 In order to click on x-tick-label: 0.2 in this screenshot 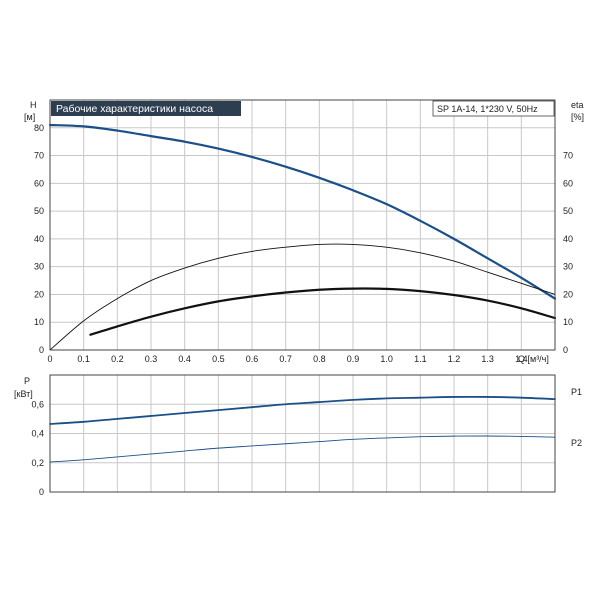, I will do `click(117, 359)`.